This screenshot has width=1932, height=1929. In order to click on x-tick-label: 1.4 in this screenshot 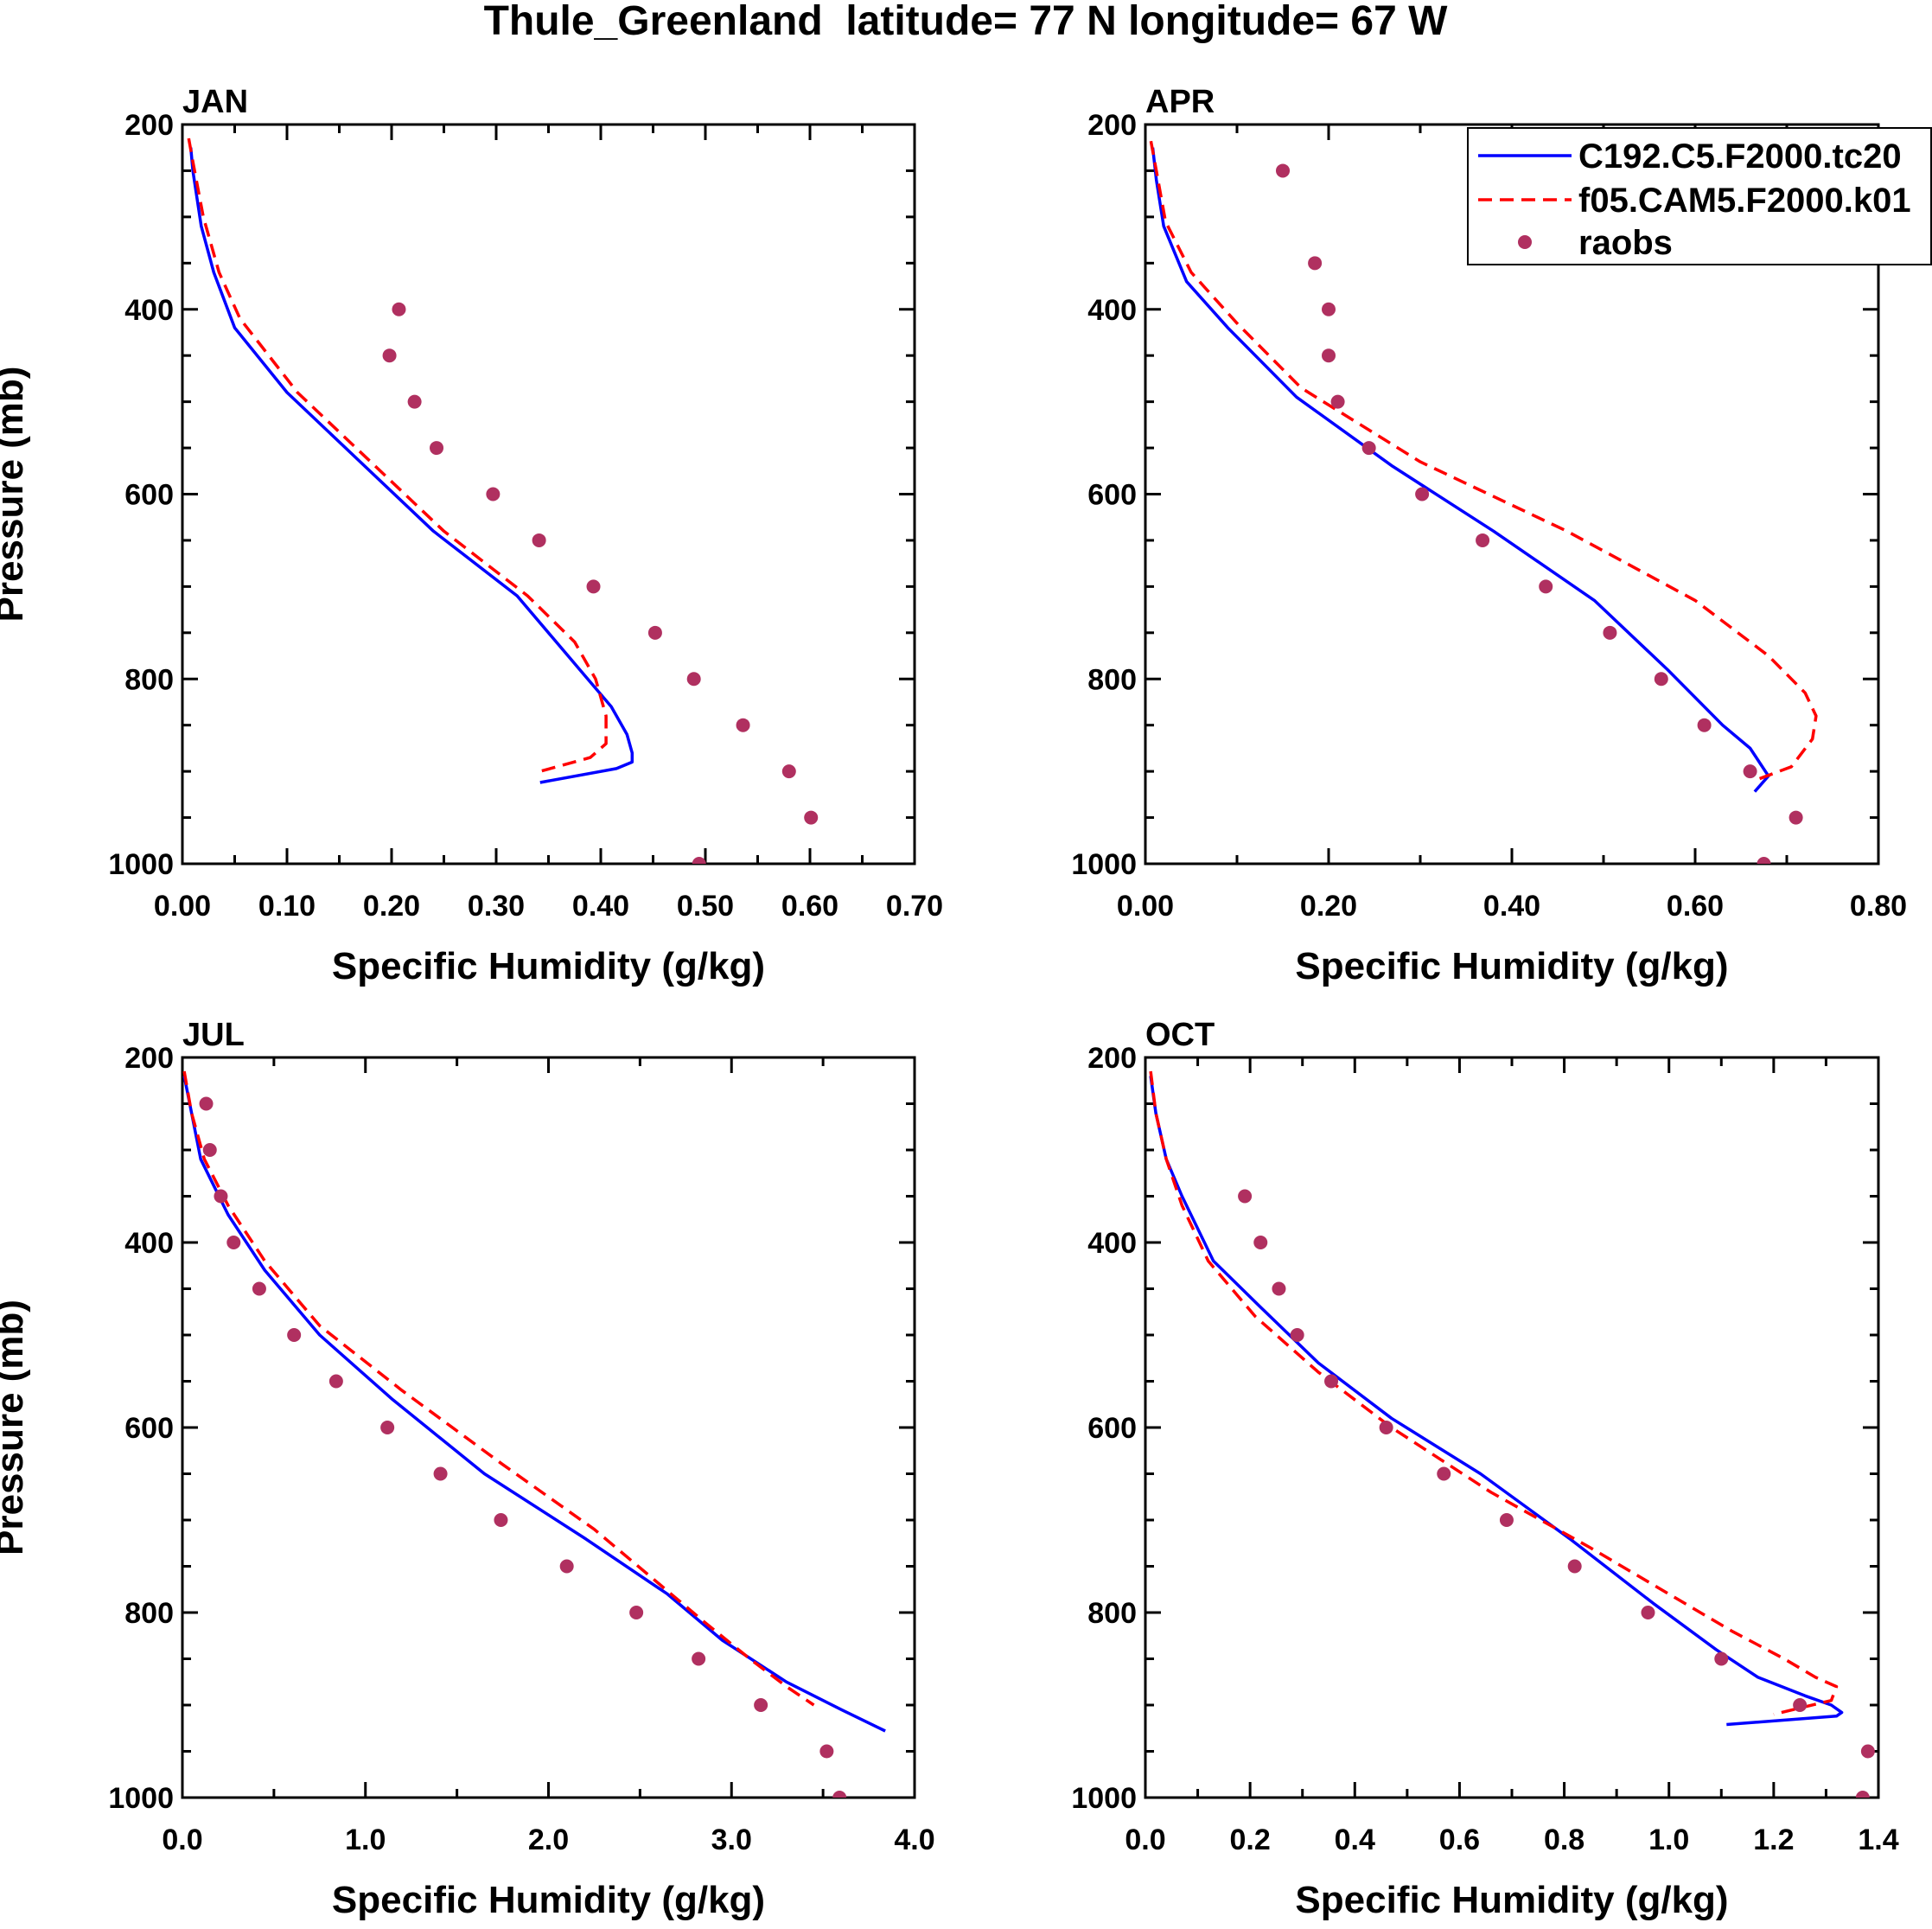, I will do `click(1878, 1840)`.